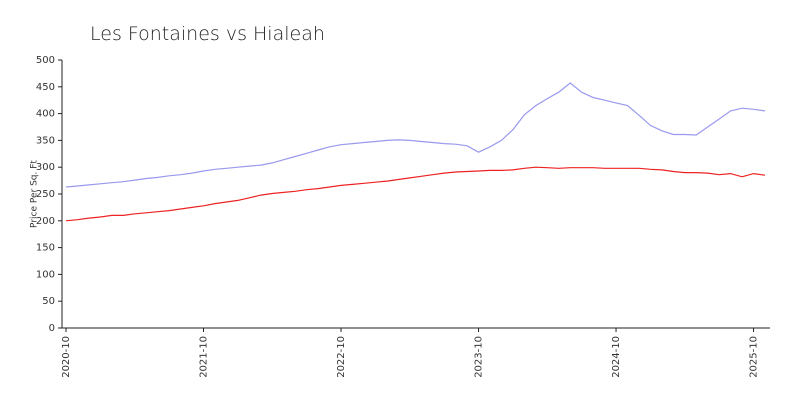 The image size is (800, 400). What do you see at coordinates (45, 194) in the screenshot?
I see `y-tick-label: 250` at bounding box center [45, 194].